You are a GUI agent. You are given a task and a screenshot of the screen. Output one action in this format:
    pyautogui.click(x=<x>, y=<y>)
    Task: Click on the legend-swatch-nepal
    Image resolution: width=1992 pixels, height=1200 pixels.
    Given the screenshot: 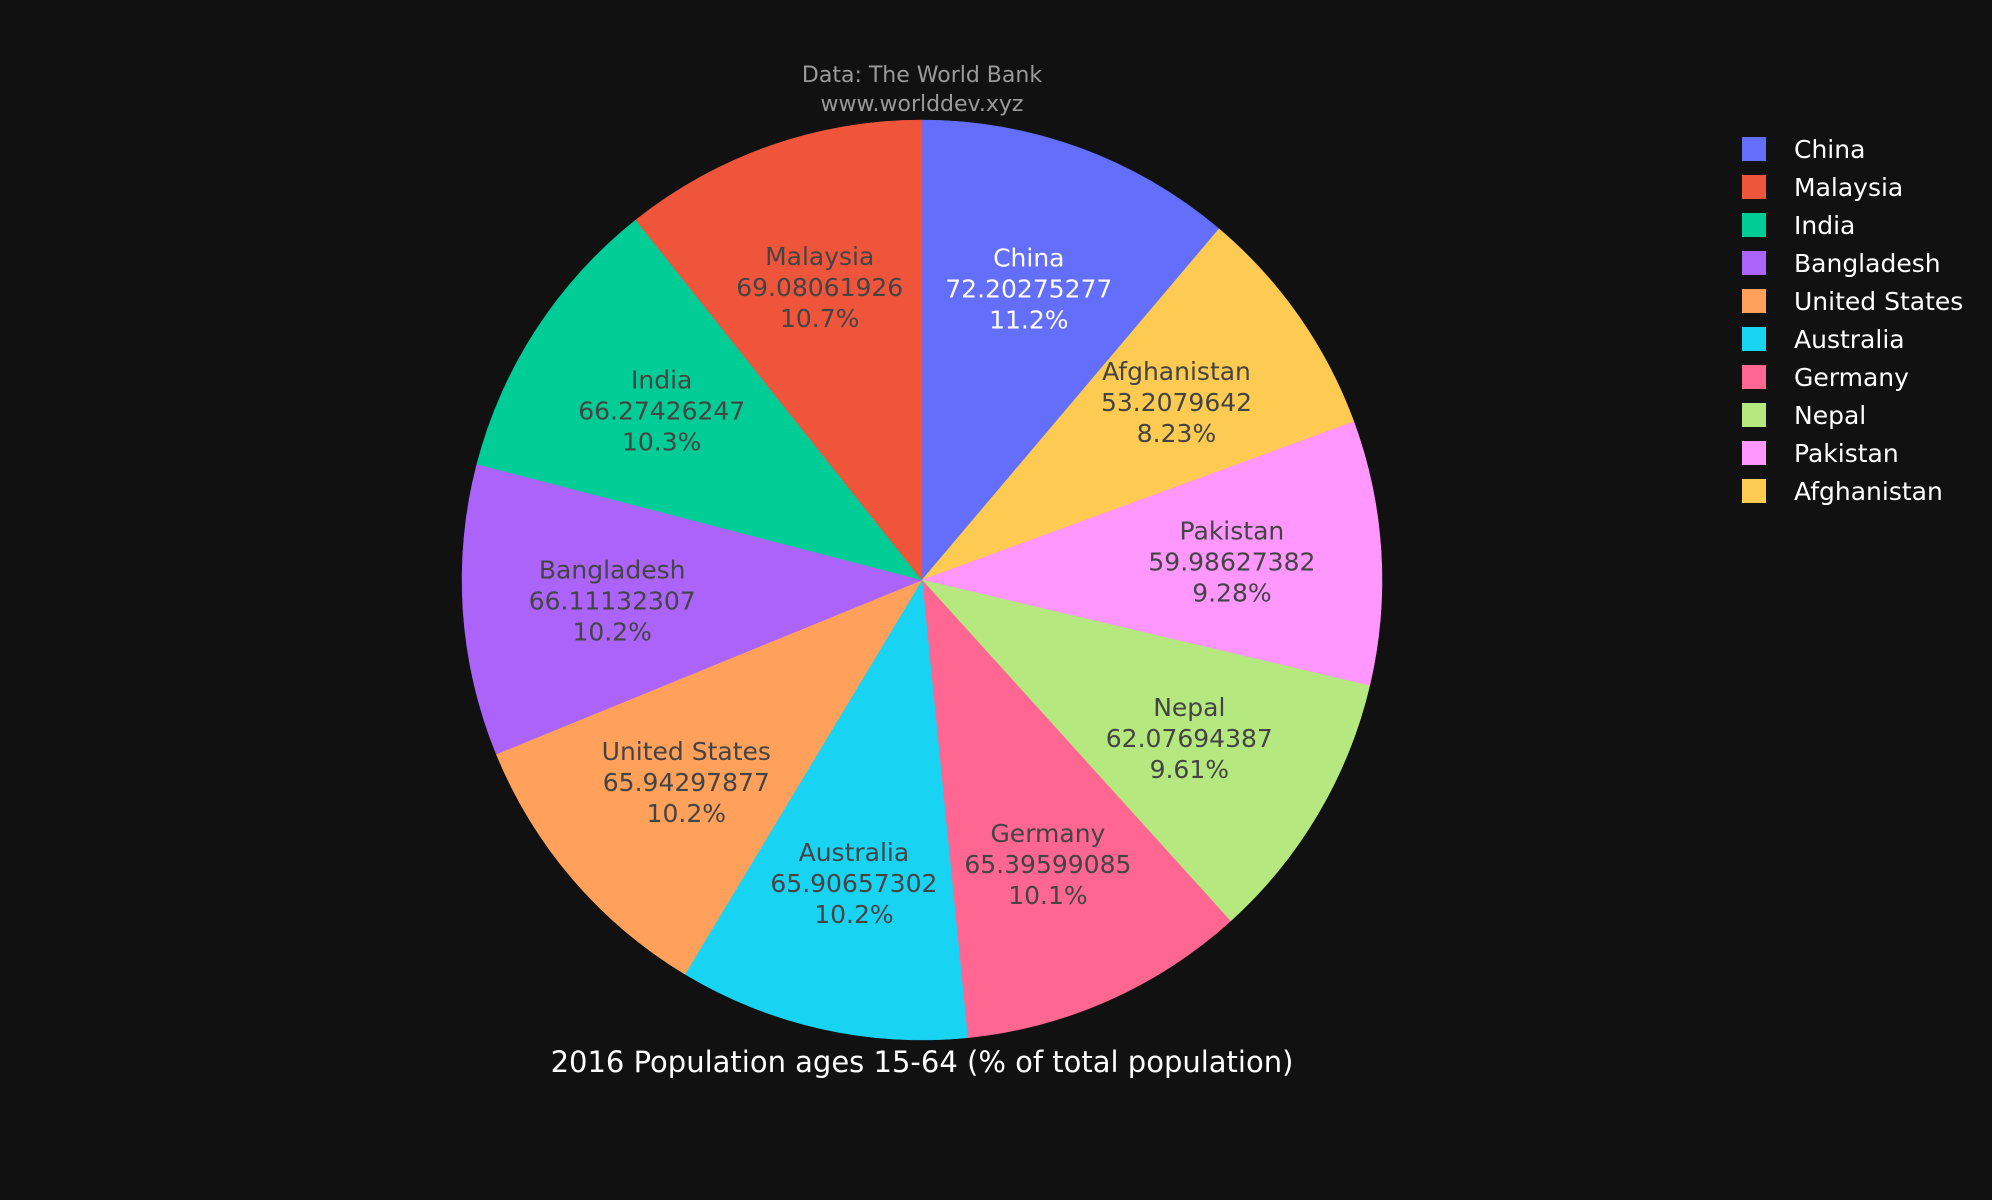 What is the action you would take?
    pyautogui.click(x=1754, y=415)
    